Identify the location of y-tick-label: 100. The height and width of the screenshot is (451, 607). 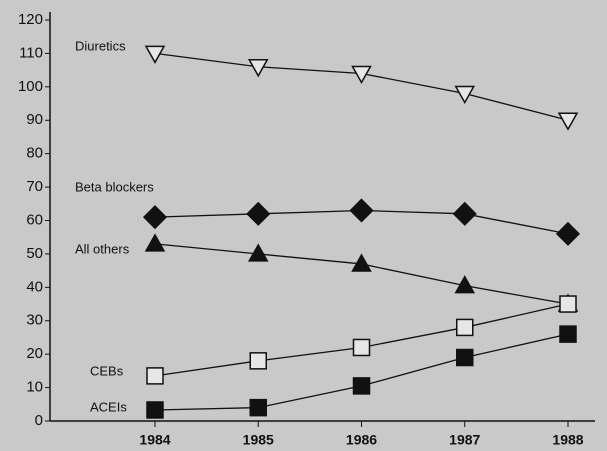
(30, 86).